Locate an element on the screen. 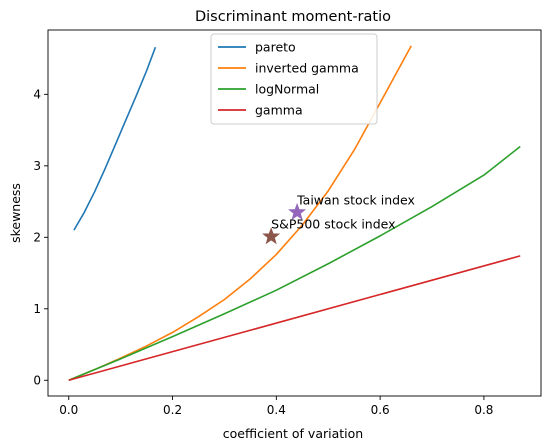 Image resolution: width=550 pixels, height=447 pixels. chart-title: Discriminant moment-ratio is located at coordinates (293, 17).